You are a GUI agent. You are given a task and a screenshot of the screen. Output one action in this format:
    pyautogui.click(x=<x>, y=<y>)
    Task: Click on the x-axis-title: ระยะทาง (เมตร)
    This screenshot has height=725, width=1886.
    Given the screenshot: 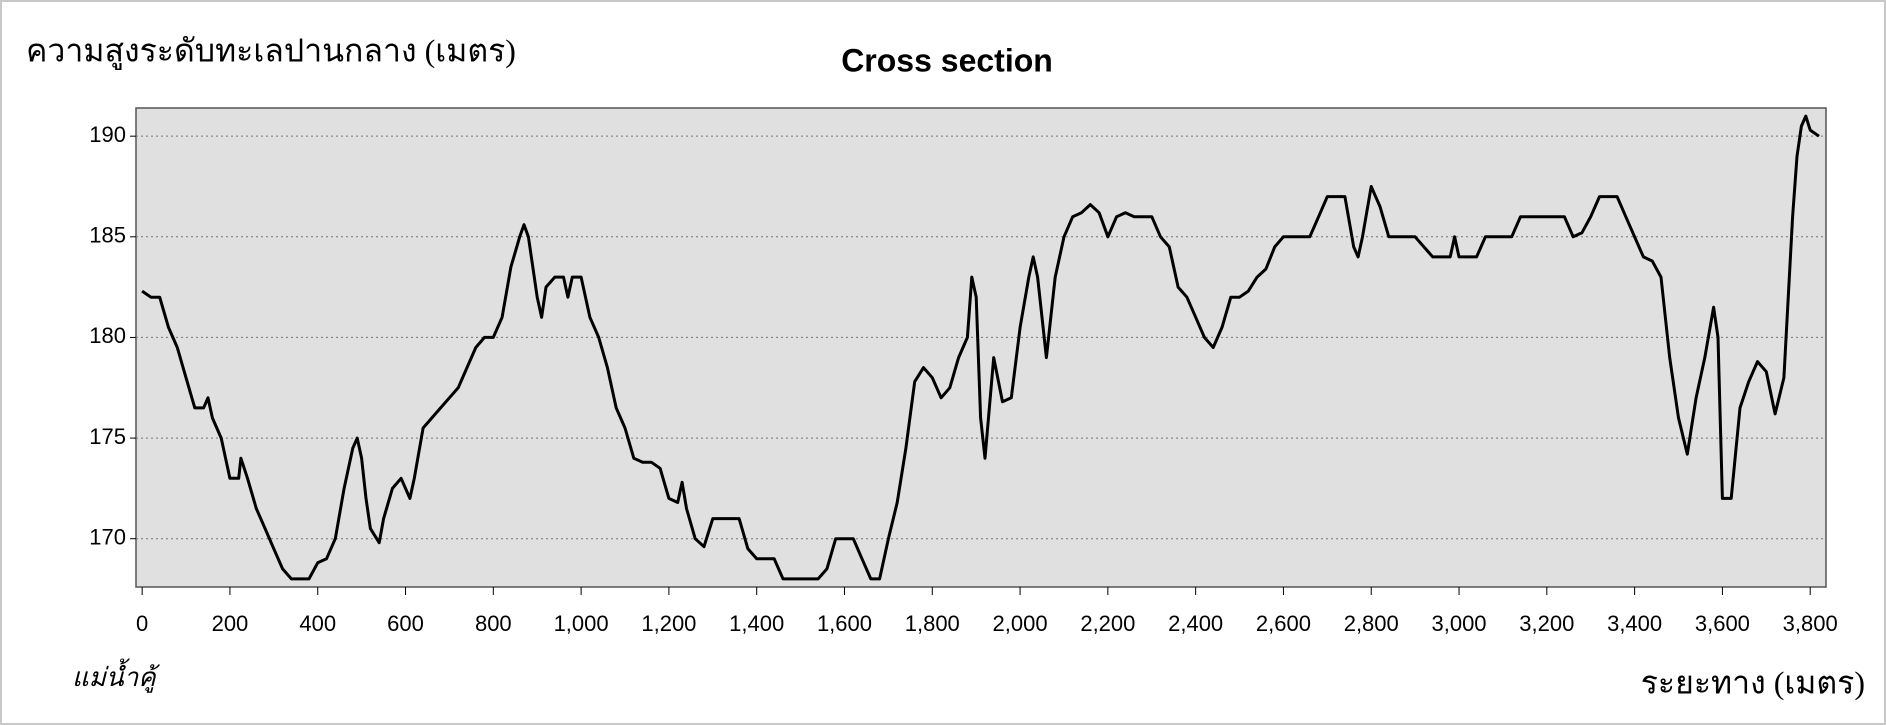 What is the action you would take?
    pyautogui.click(x=1753, y=682)
    